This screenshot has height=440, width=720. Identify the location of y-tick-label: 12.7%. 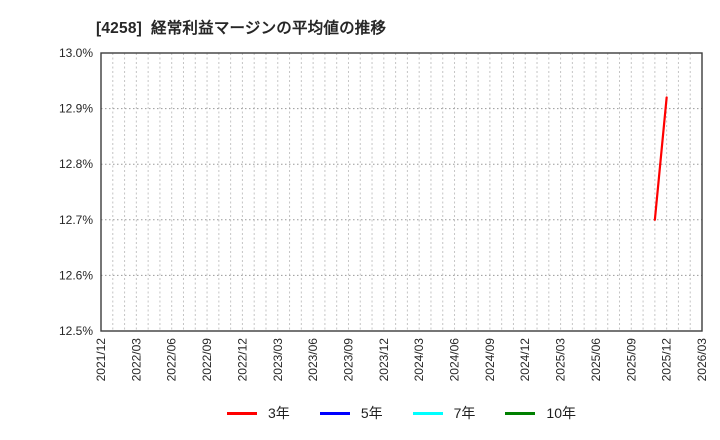
(76, 220).